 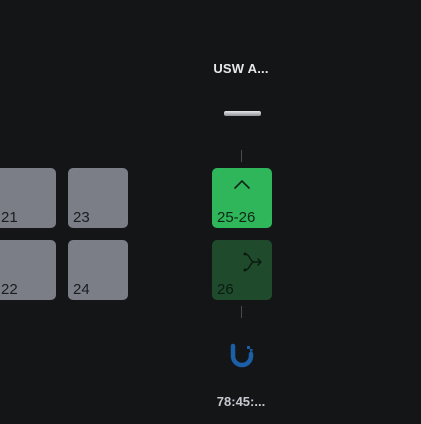 I want to click on switch-device-icon, so click(x=242, y=113).